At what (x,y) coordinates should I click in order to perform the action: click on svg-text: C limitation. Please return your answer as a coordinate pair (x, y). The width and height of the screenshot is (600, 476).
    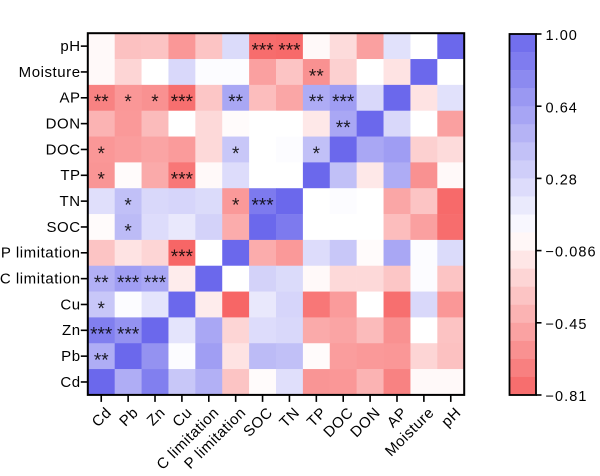
    Looking at the image, I should click on (40, 278).